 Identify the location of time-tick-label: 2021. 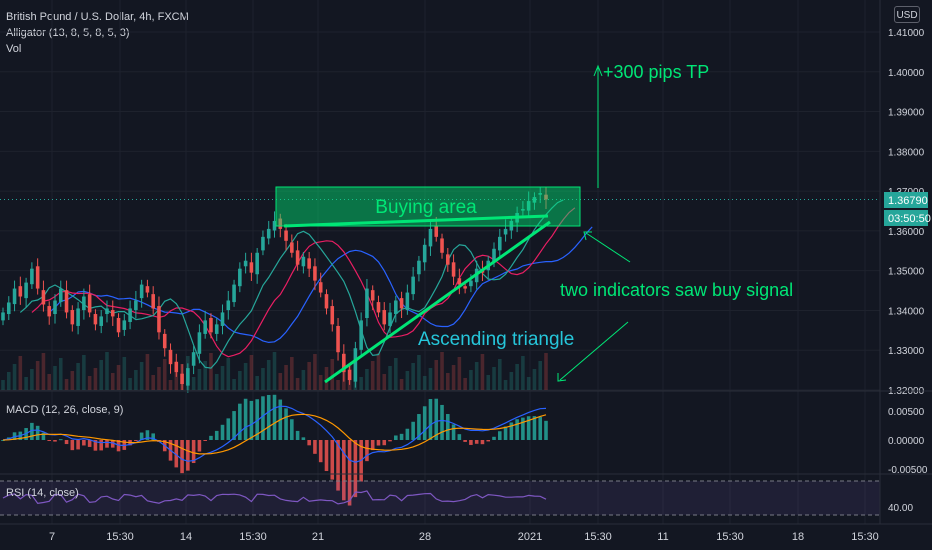
(530, 537).